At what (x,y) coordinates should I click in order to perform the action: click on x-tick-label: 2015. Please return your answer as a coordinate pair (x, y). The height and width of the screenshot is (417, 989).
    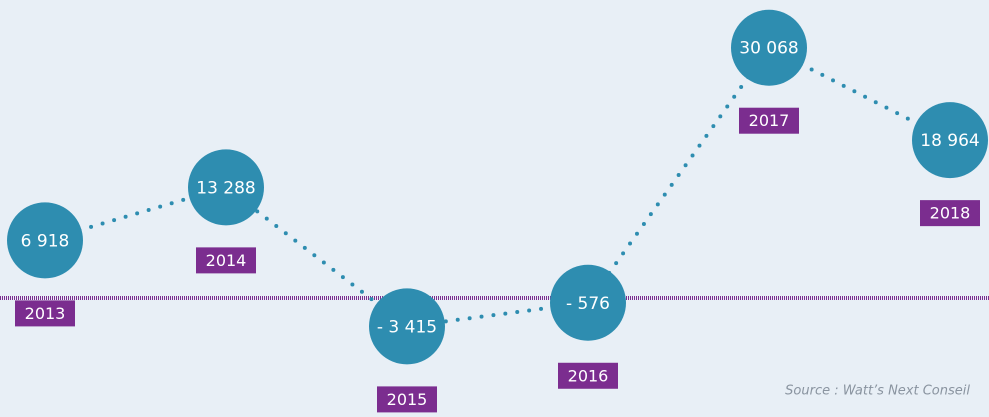
    Looking at the image, I should click on (407, 399).